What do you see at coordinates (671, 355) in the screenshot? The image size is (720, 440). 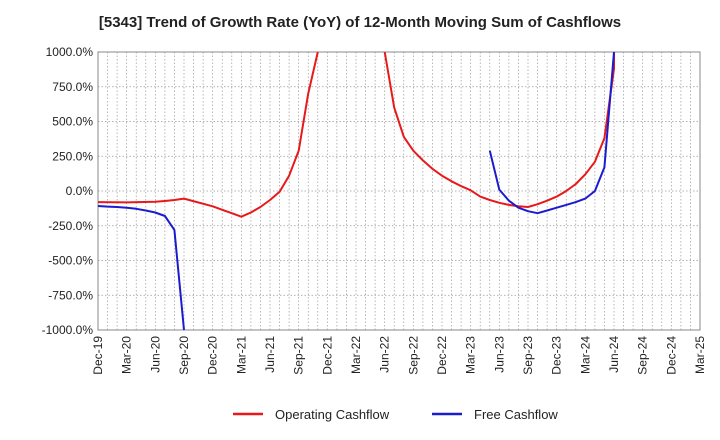 I see `x-tick-label: Dec-24` at bounding box center [671, 355].